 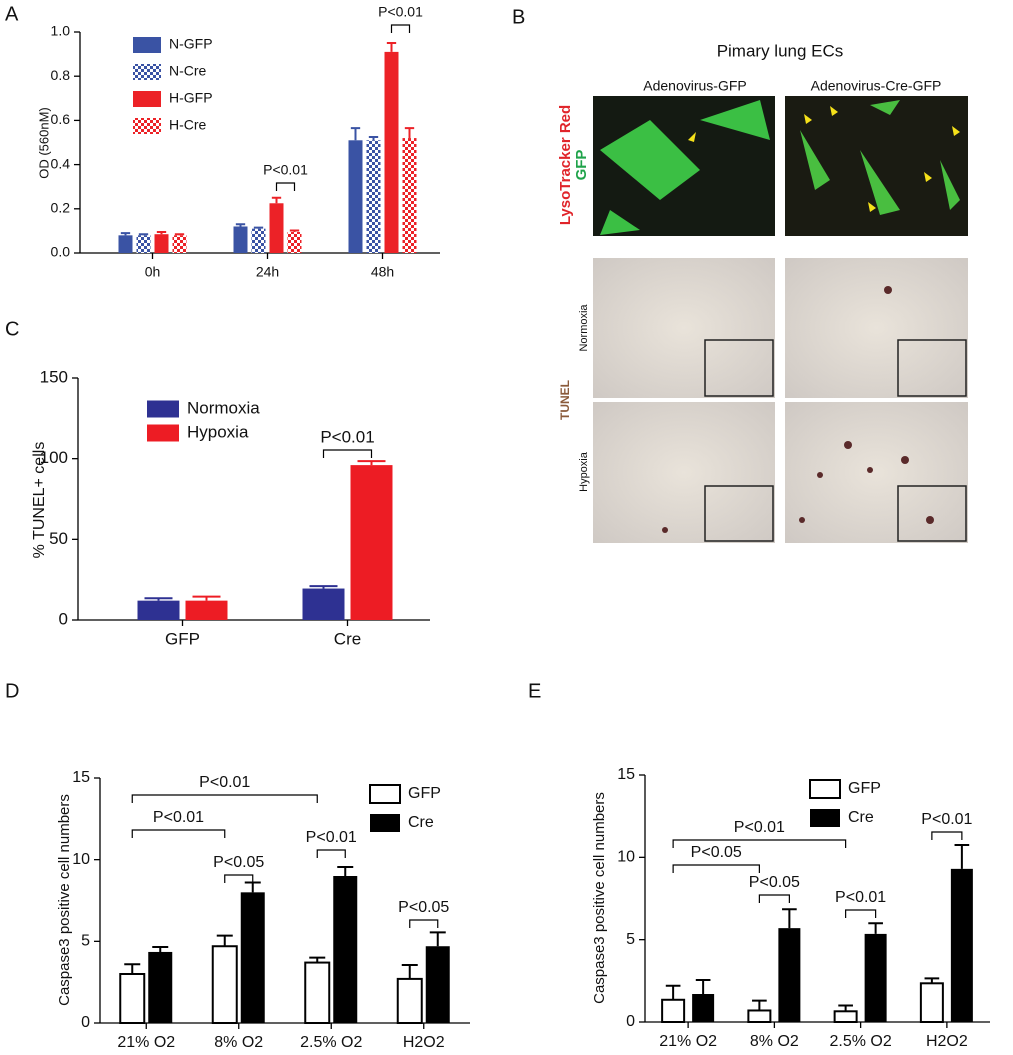 I want to click on y-tick-label: 15, so click(x=626, y=774).